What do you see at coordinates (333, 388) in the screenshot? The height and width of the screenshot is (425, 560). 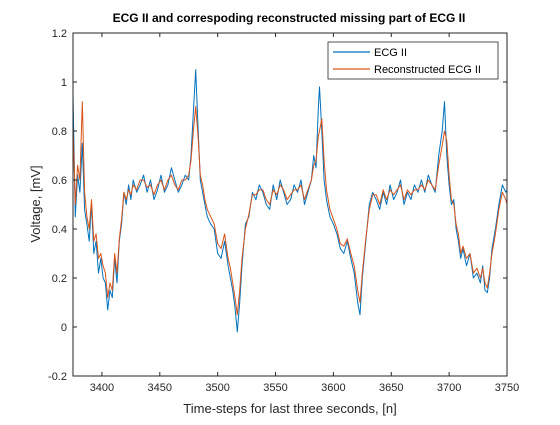 I see `x-tick-label-3600: 3600` at bounding box center [333, 388].